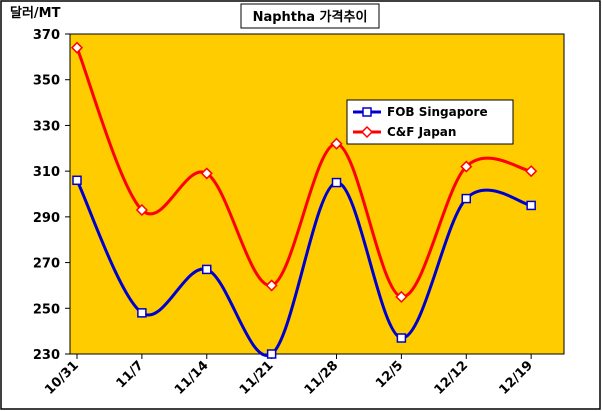 The height and width of the screenshot is (411, 602). Describe the element at coordinates (367, 132) in the screenshot. I see `legend-marker-c-f-japan` at that location.